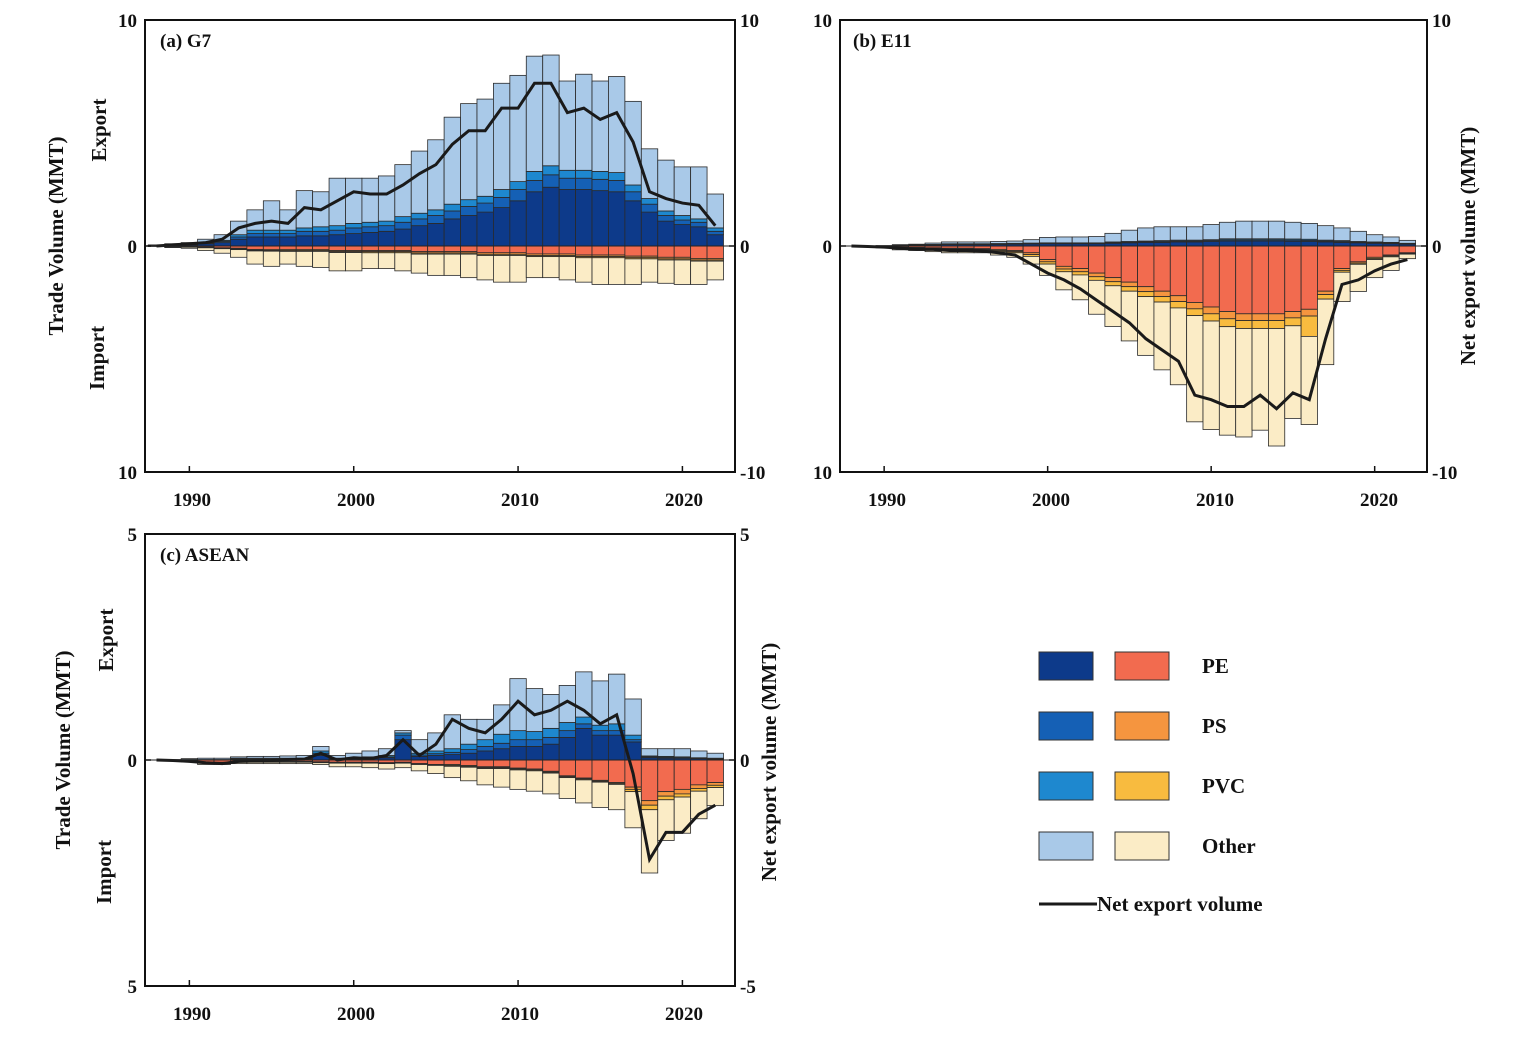  What do you see at coordinates (518, 128) in the screenshot?
I see `g7-bar-export-other-2010` at bounding box center [518, 128].